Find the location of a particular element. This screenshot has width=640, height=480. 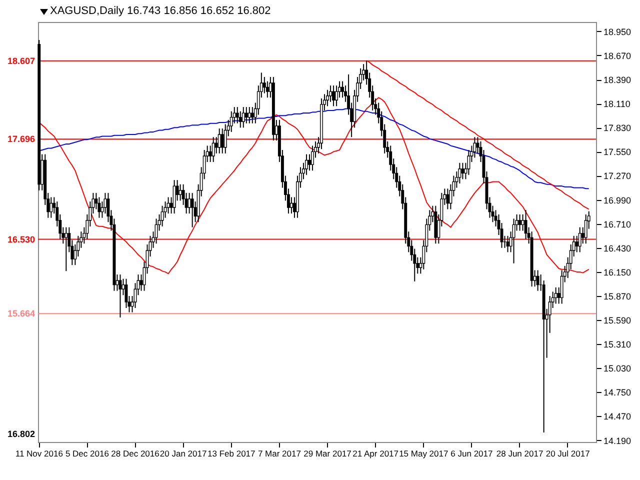

x-tick-label: 11 Nov 2016 is located at coordinates (39, 453).